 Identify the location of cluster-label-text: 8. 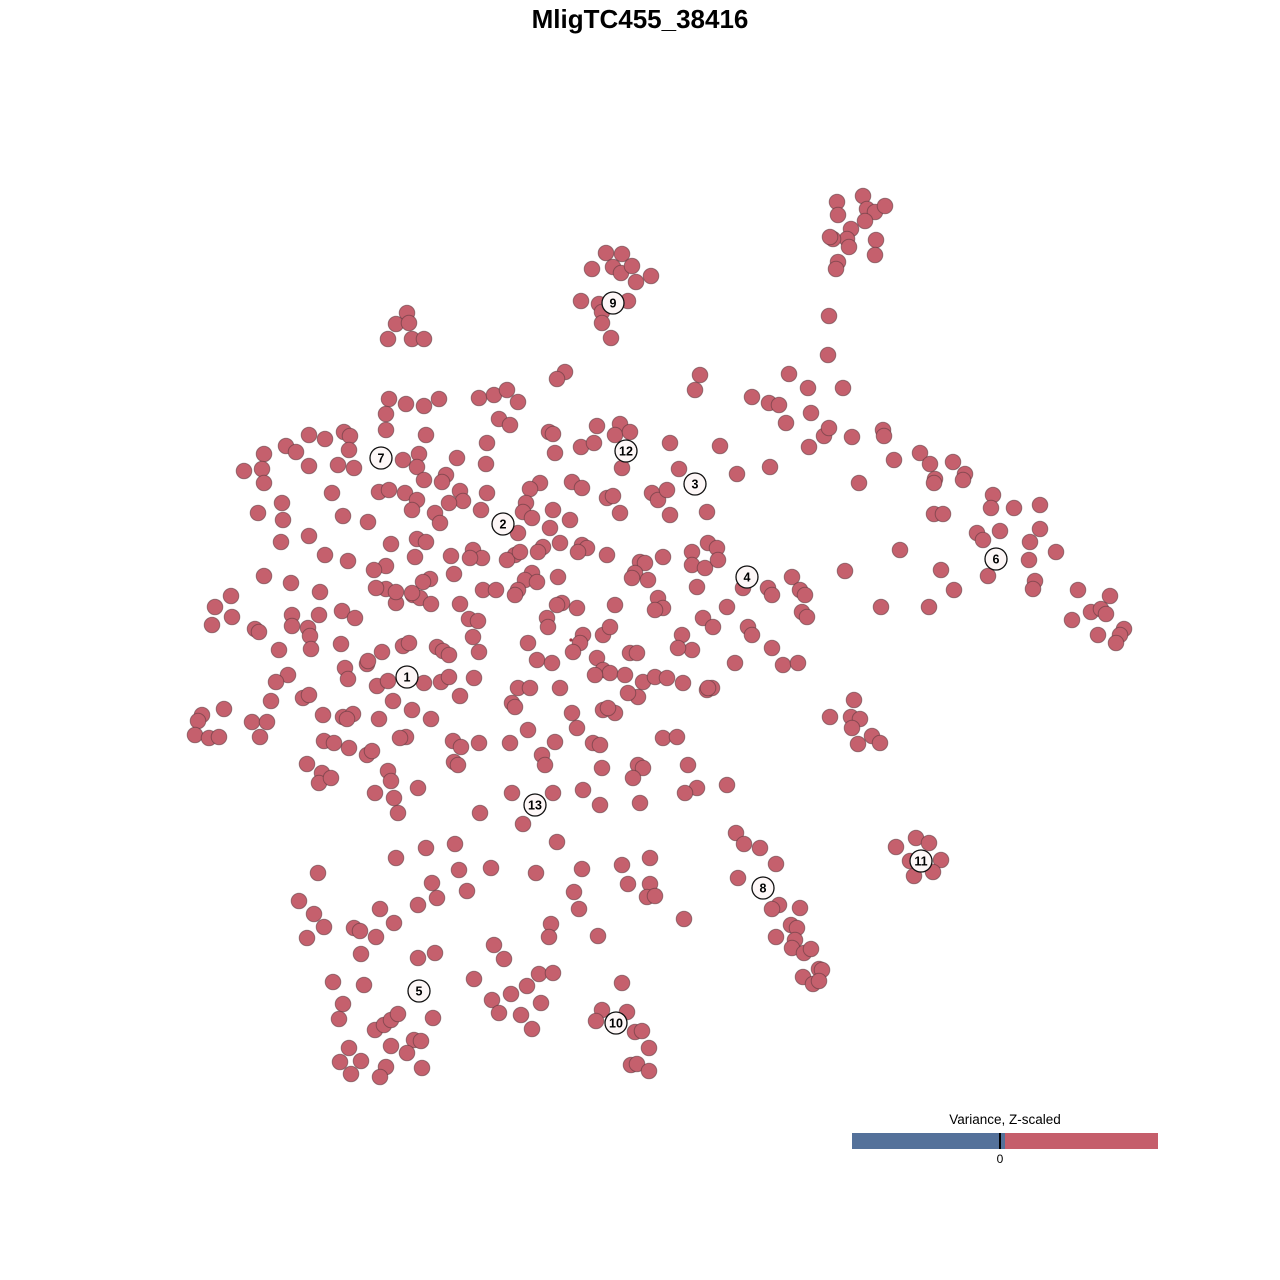
(763, 889).